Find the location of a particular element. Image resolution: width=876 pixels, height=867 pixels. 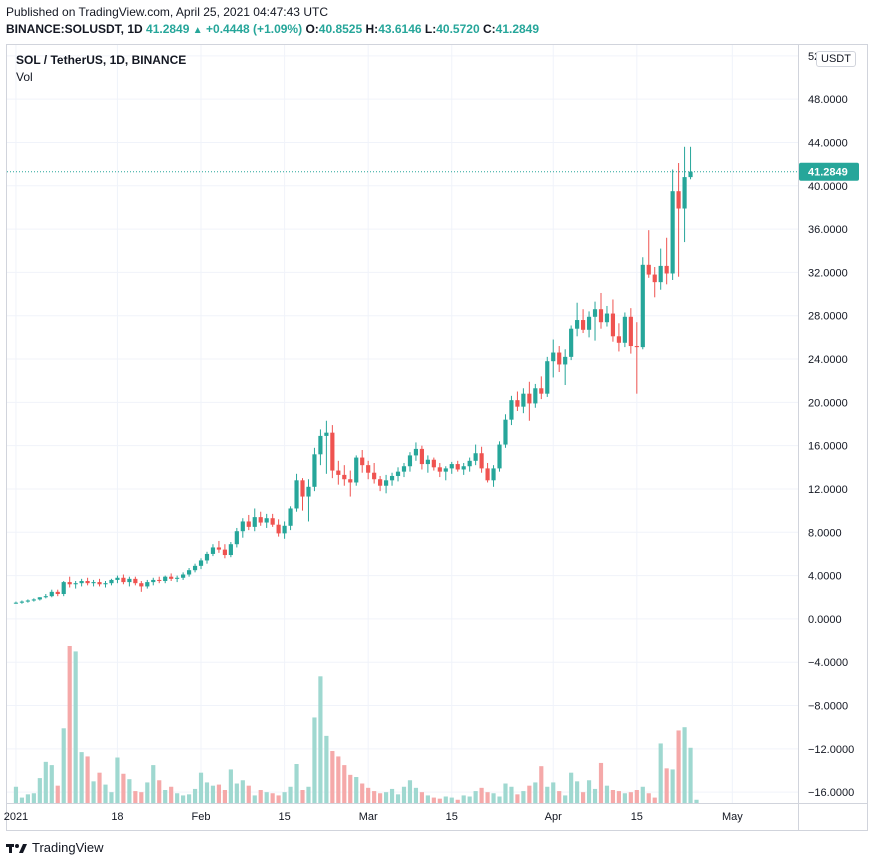

y-tick-label: 16.0000 is located at coordinates (828, 447).